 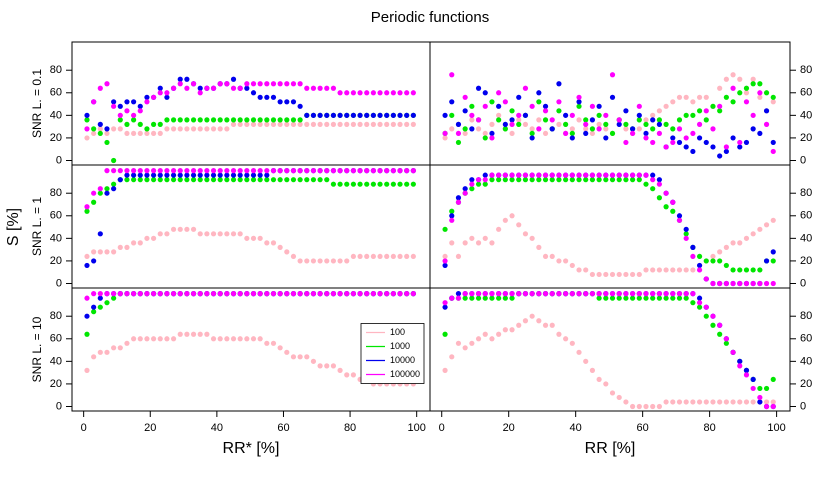 I want to click on x-tick-label: 80, so click(x=350, y=428).